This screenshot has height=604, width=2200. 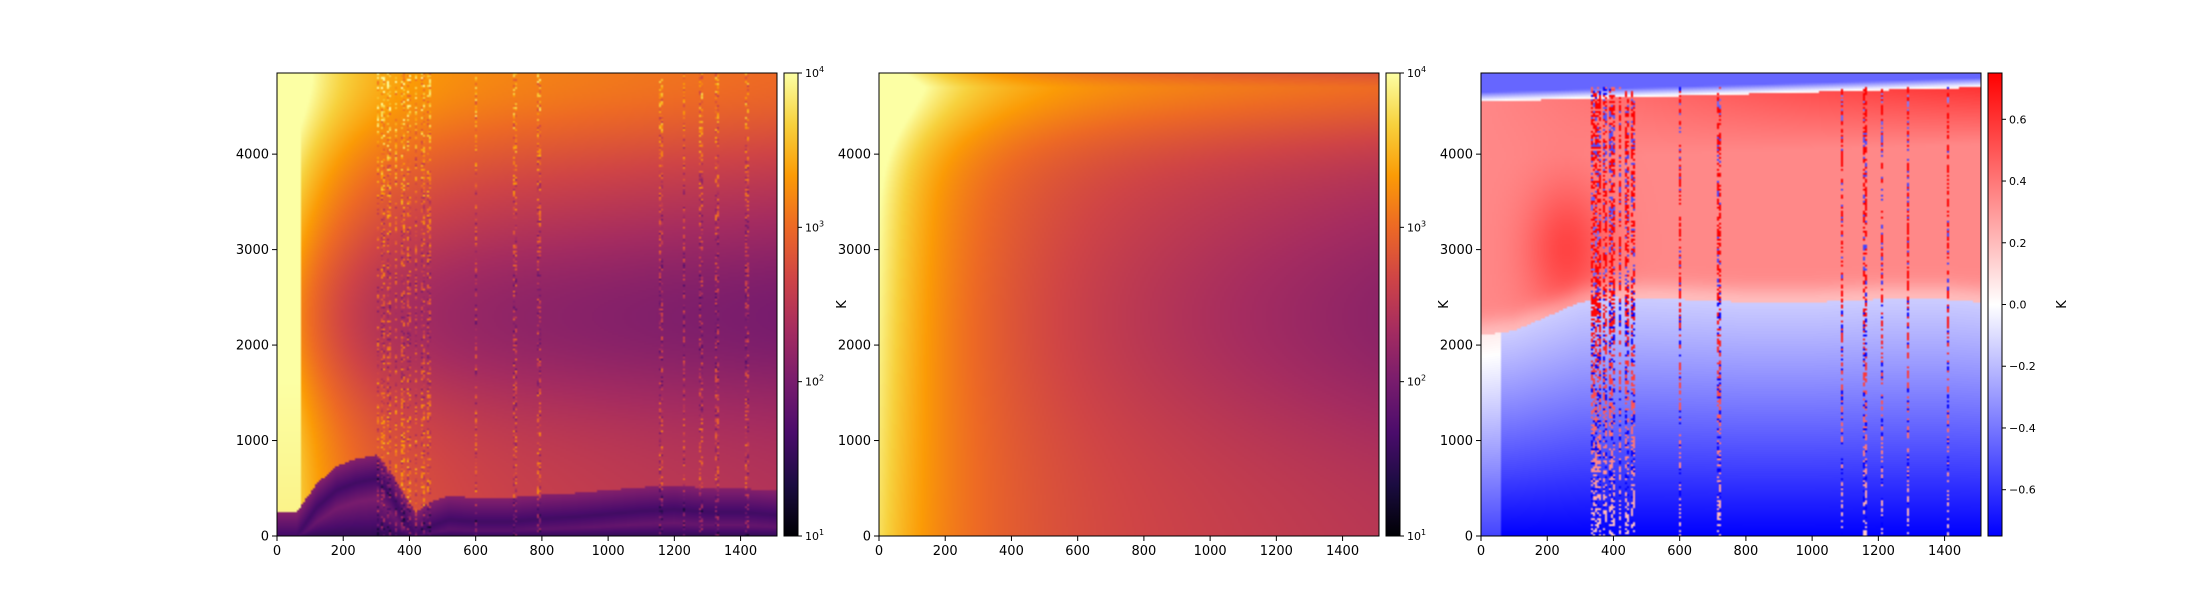 What do you see at coordinates (791, 304) in the screenshot?
I see `colorbar-left` at bounding box center [791, 304].